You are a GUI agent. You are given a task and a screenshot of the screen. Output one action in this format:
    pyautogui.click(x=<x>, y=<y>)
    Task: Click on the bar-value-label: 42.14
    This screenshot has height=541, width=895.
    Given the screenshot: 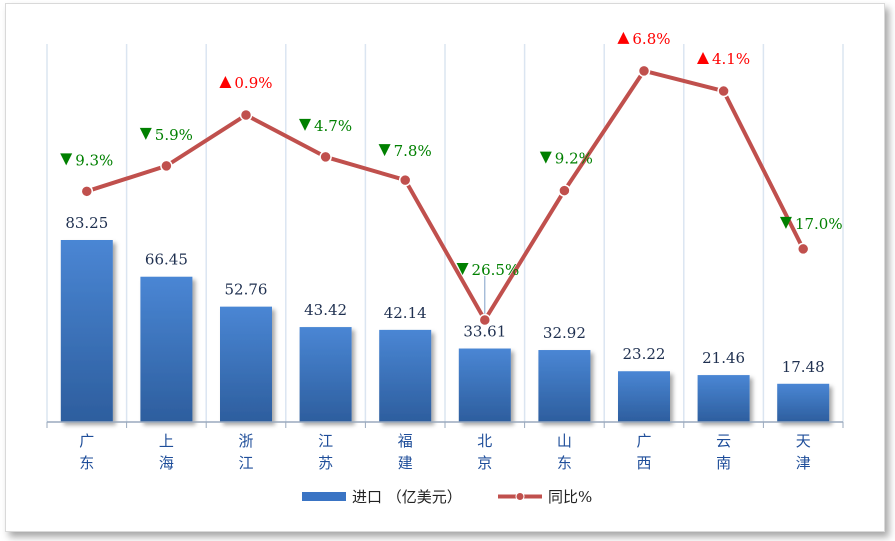 What is the action you would take?
    pyautogui.click(x=405, y=313)
    